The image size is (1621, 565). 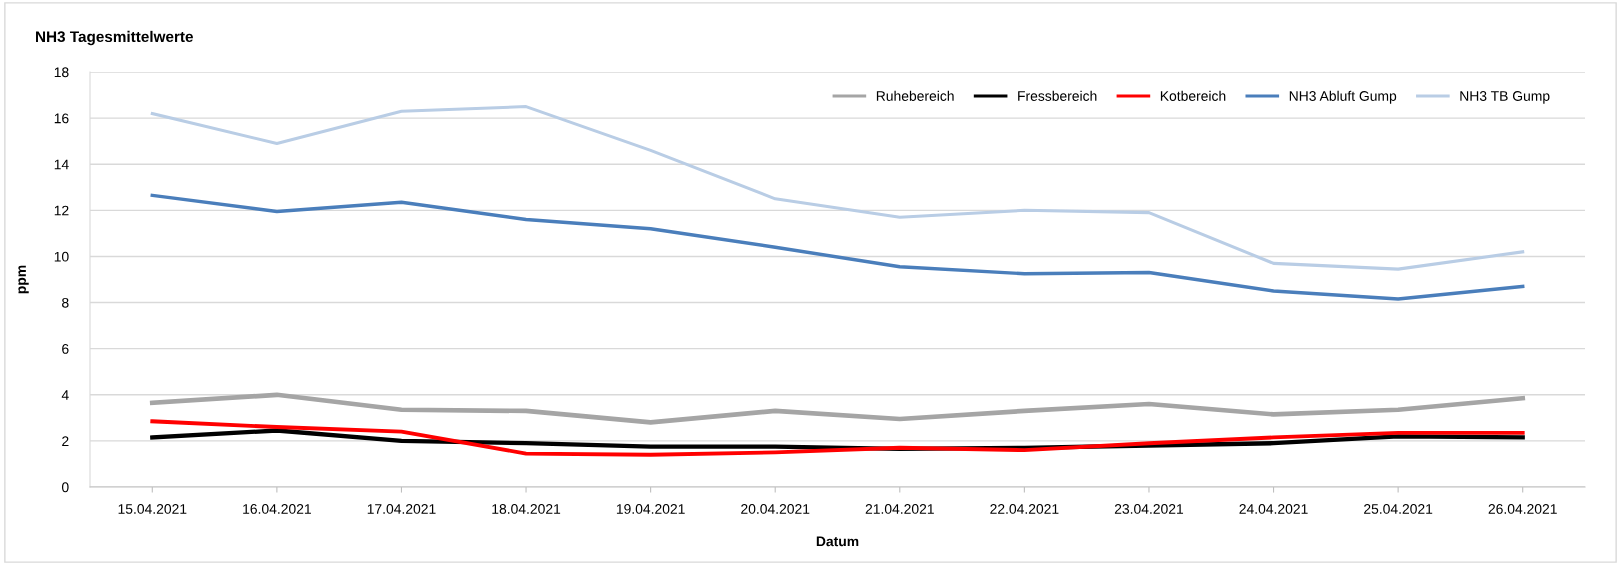 What do you see at coordinates (1149, 509) in the screenshot?
I see `x-tick-label: 23.04.2021` at bounding box center [1149, 509].